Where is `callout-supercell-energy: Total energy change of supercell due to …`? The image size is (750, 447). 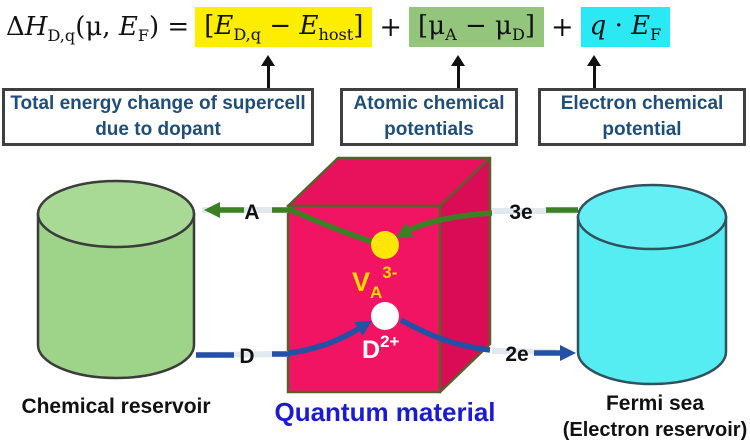
callout-supercell-energy: Total energy change of supercell due to … is located at coordinates (158, 117).